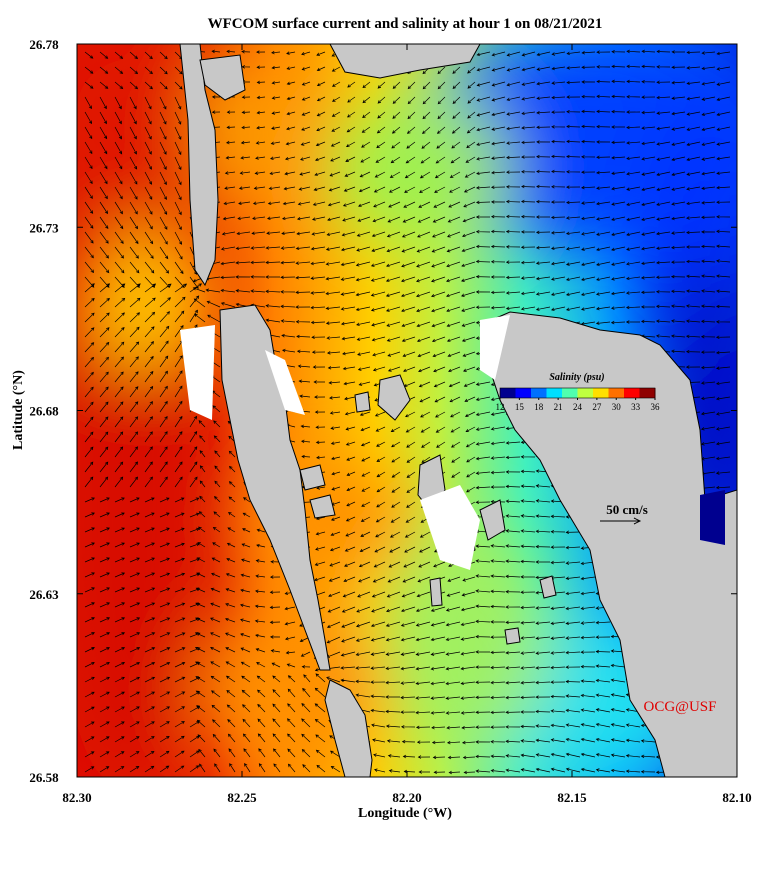 This screenshot has height=869, width=770. What do you see at coordinates (636, 407) in the screenshot?
I see `colorbar-tick-label: 33` at bounding box center [636, 407].